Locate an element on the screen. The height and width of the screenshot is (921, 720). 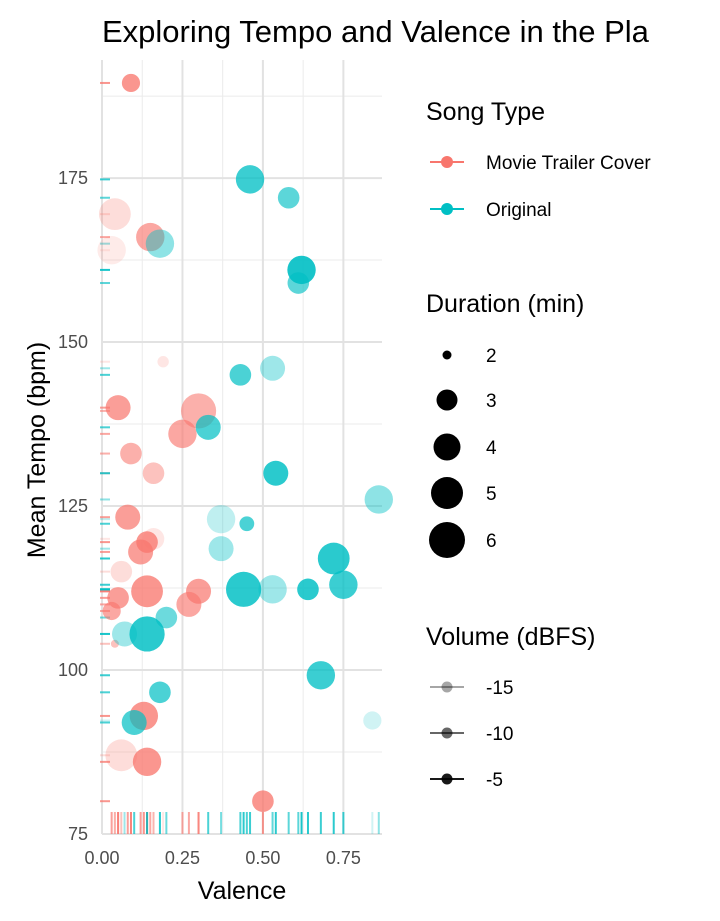
legend-song-type: Song Type Movie Trailer Cover Original is located at coordinates (538, 159).